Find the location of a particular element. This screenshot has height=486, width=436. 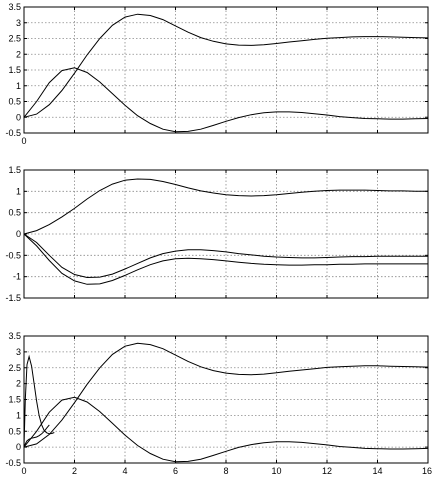

y-tick-label: -1.5 is located at coordinates (13, 298).